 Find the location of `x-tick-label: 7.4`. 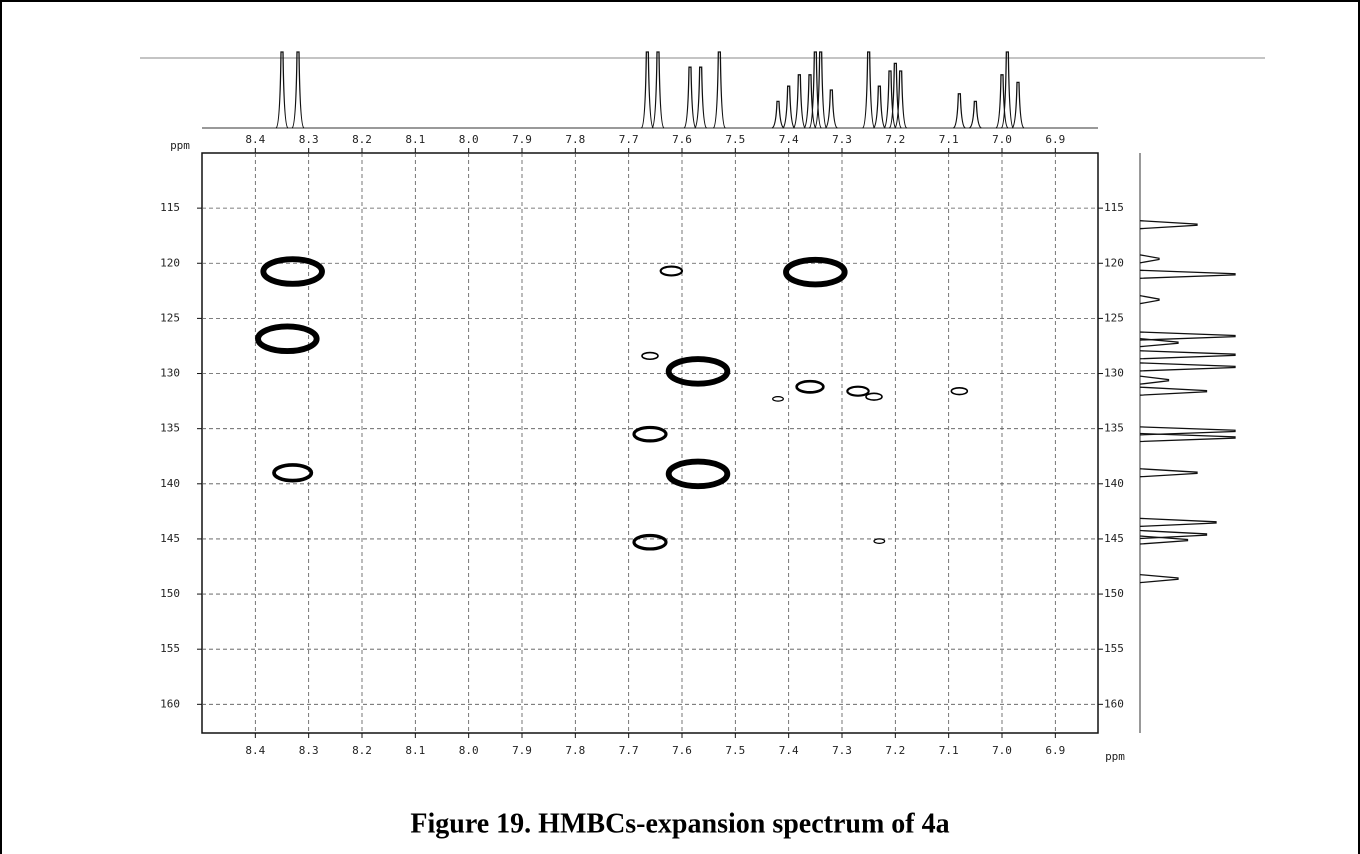

x-tick-label: 7.4 is located at coordinates (789, 139).